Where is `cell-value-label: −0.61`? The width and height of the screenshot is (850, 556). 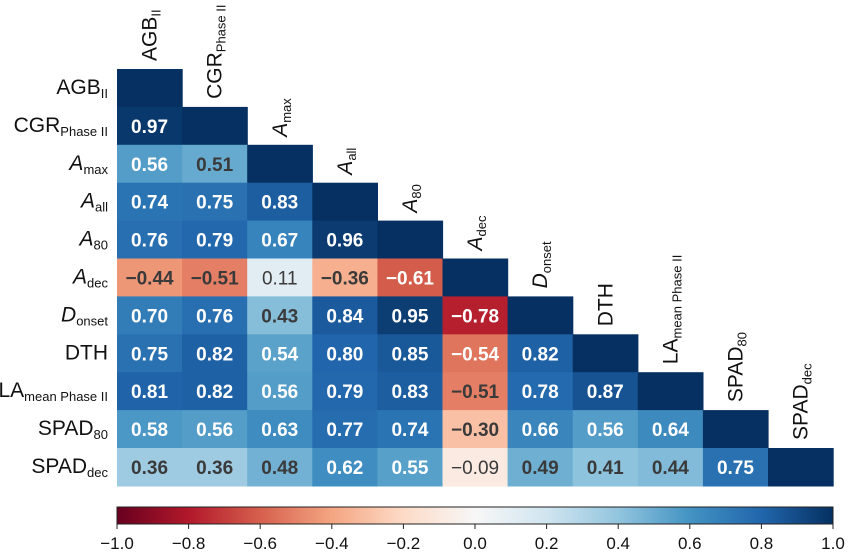
cell-value-label: −0.61 is located at coordinates (410, 278).